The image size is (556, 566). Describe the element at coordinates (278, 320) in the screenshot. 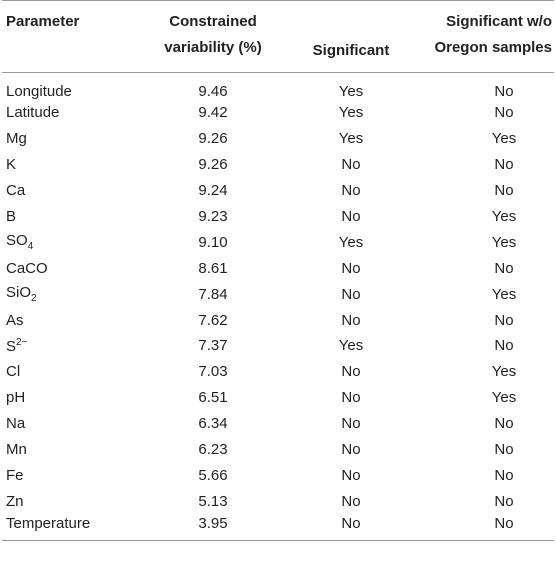

I see `table-row: As 7.62 No No` at that location.